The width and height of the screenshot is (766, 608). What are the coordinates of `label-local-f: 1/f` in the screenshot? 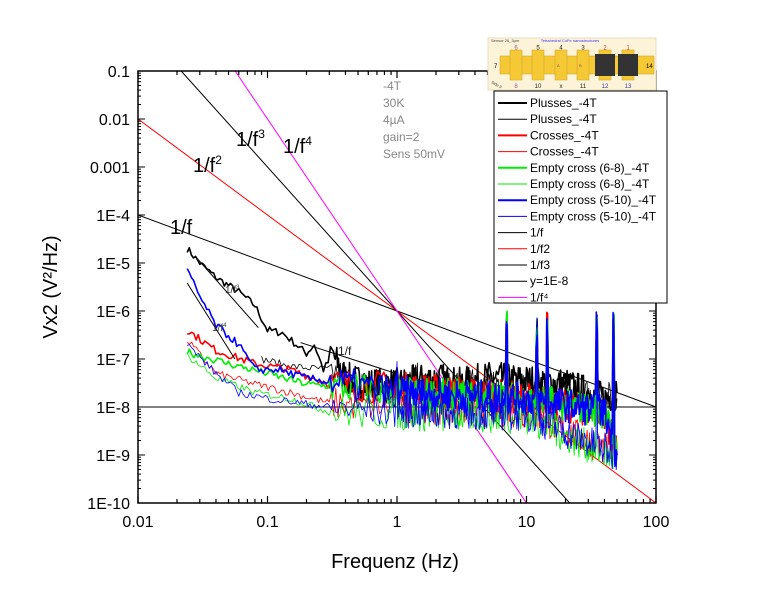 It's located at (345, 351).